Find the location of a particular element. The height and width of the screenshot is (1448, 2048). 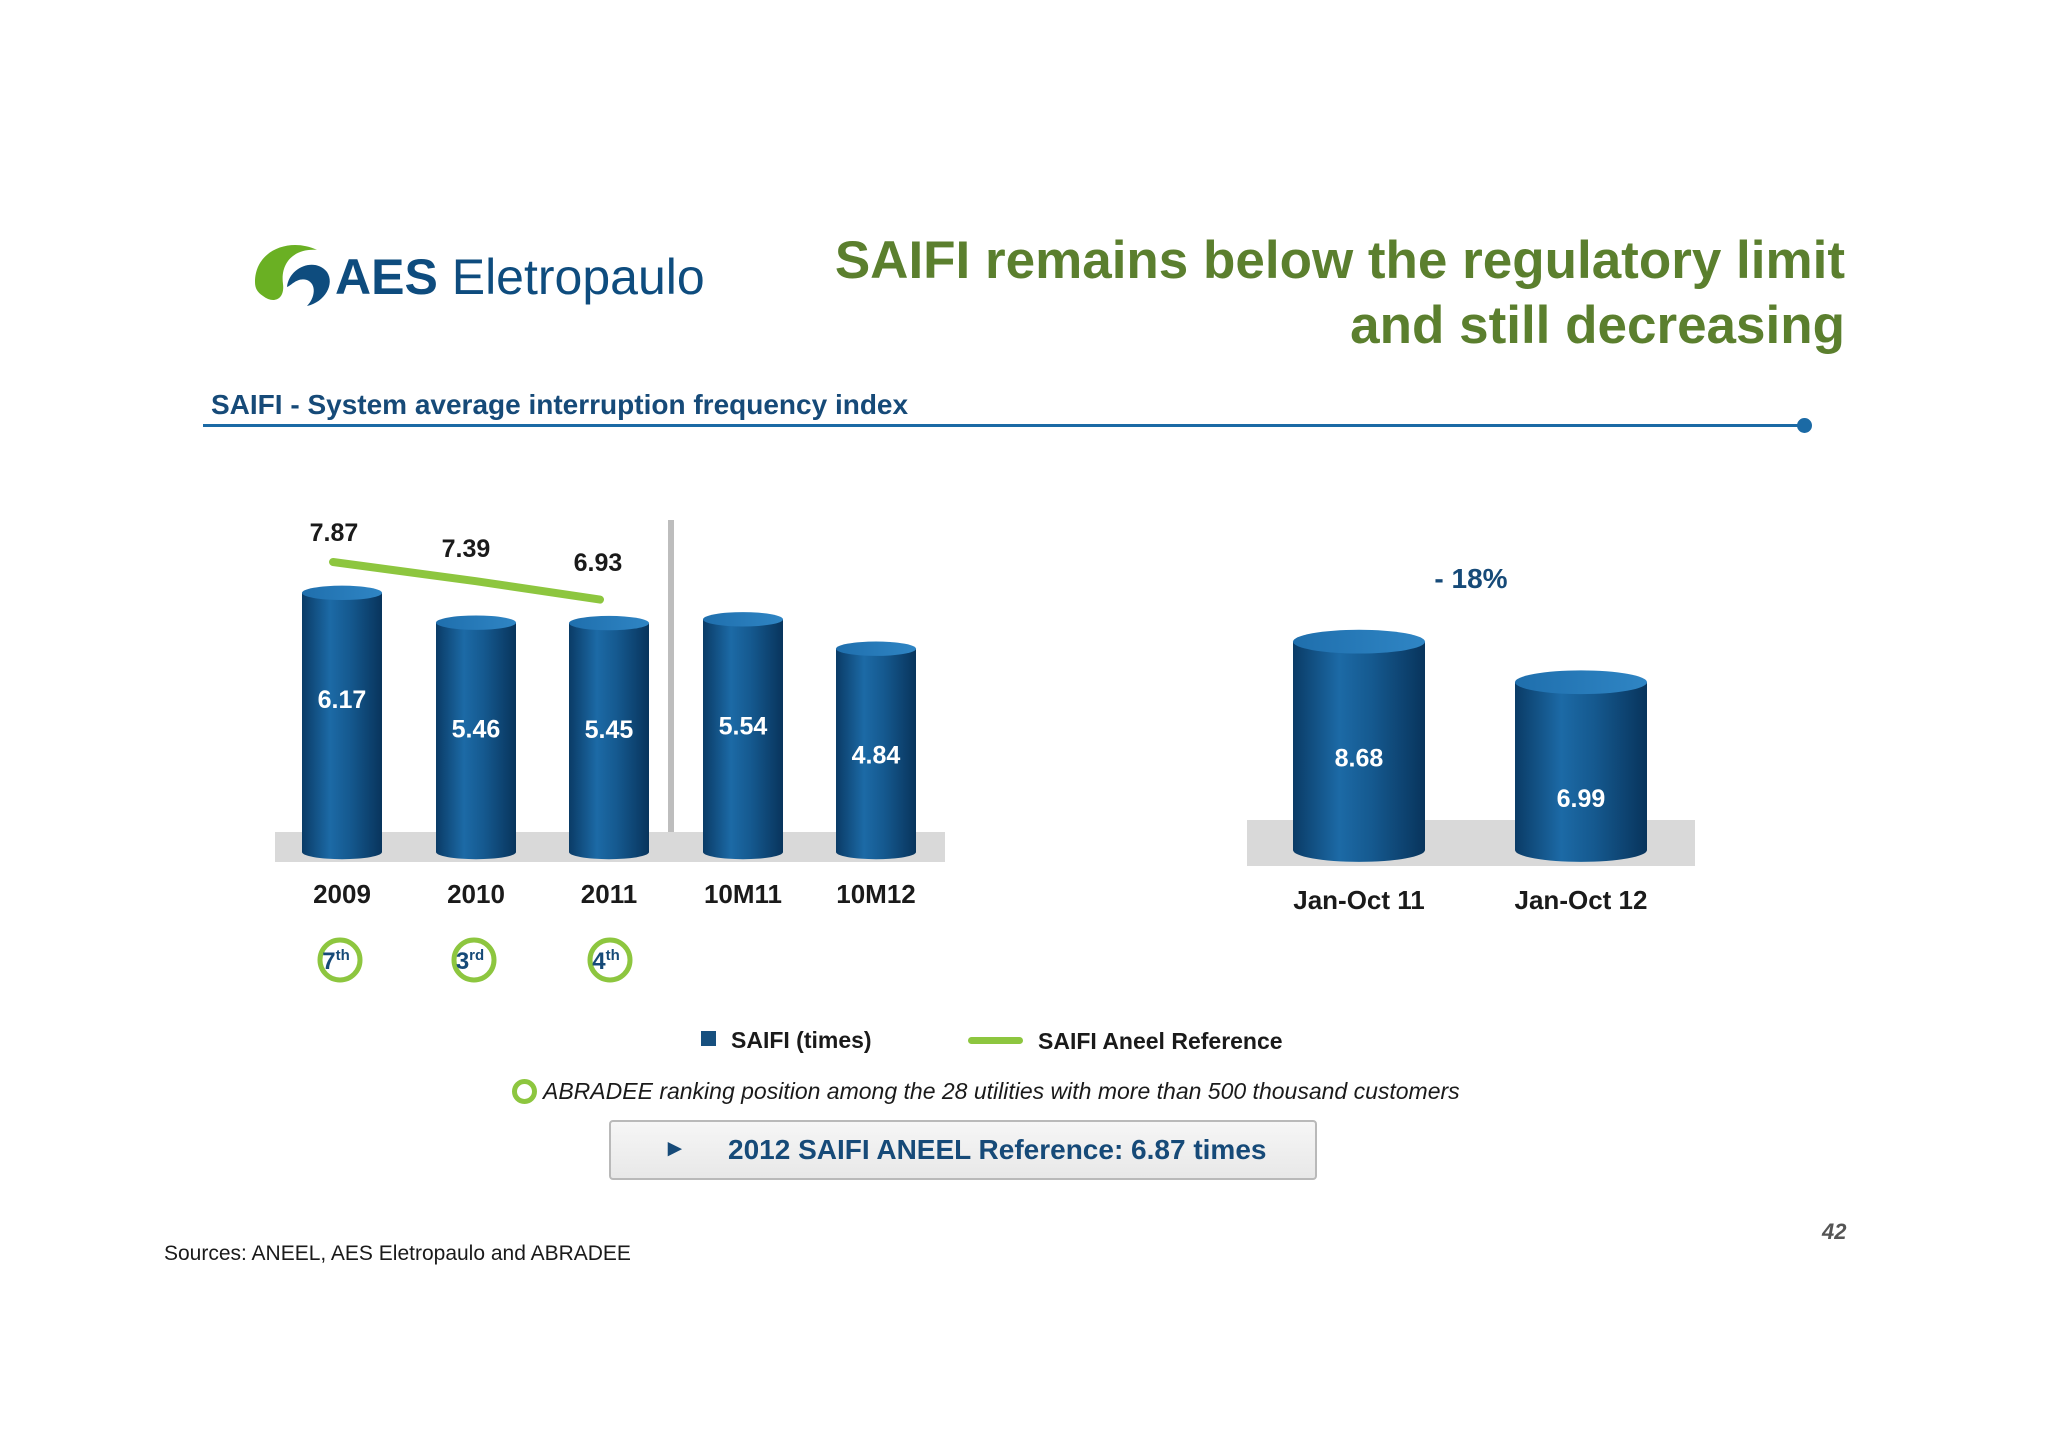

aneel-value-label-2010: 7.39 is located at coordinates (466, 549).